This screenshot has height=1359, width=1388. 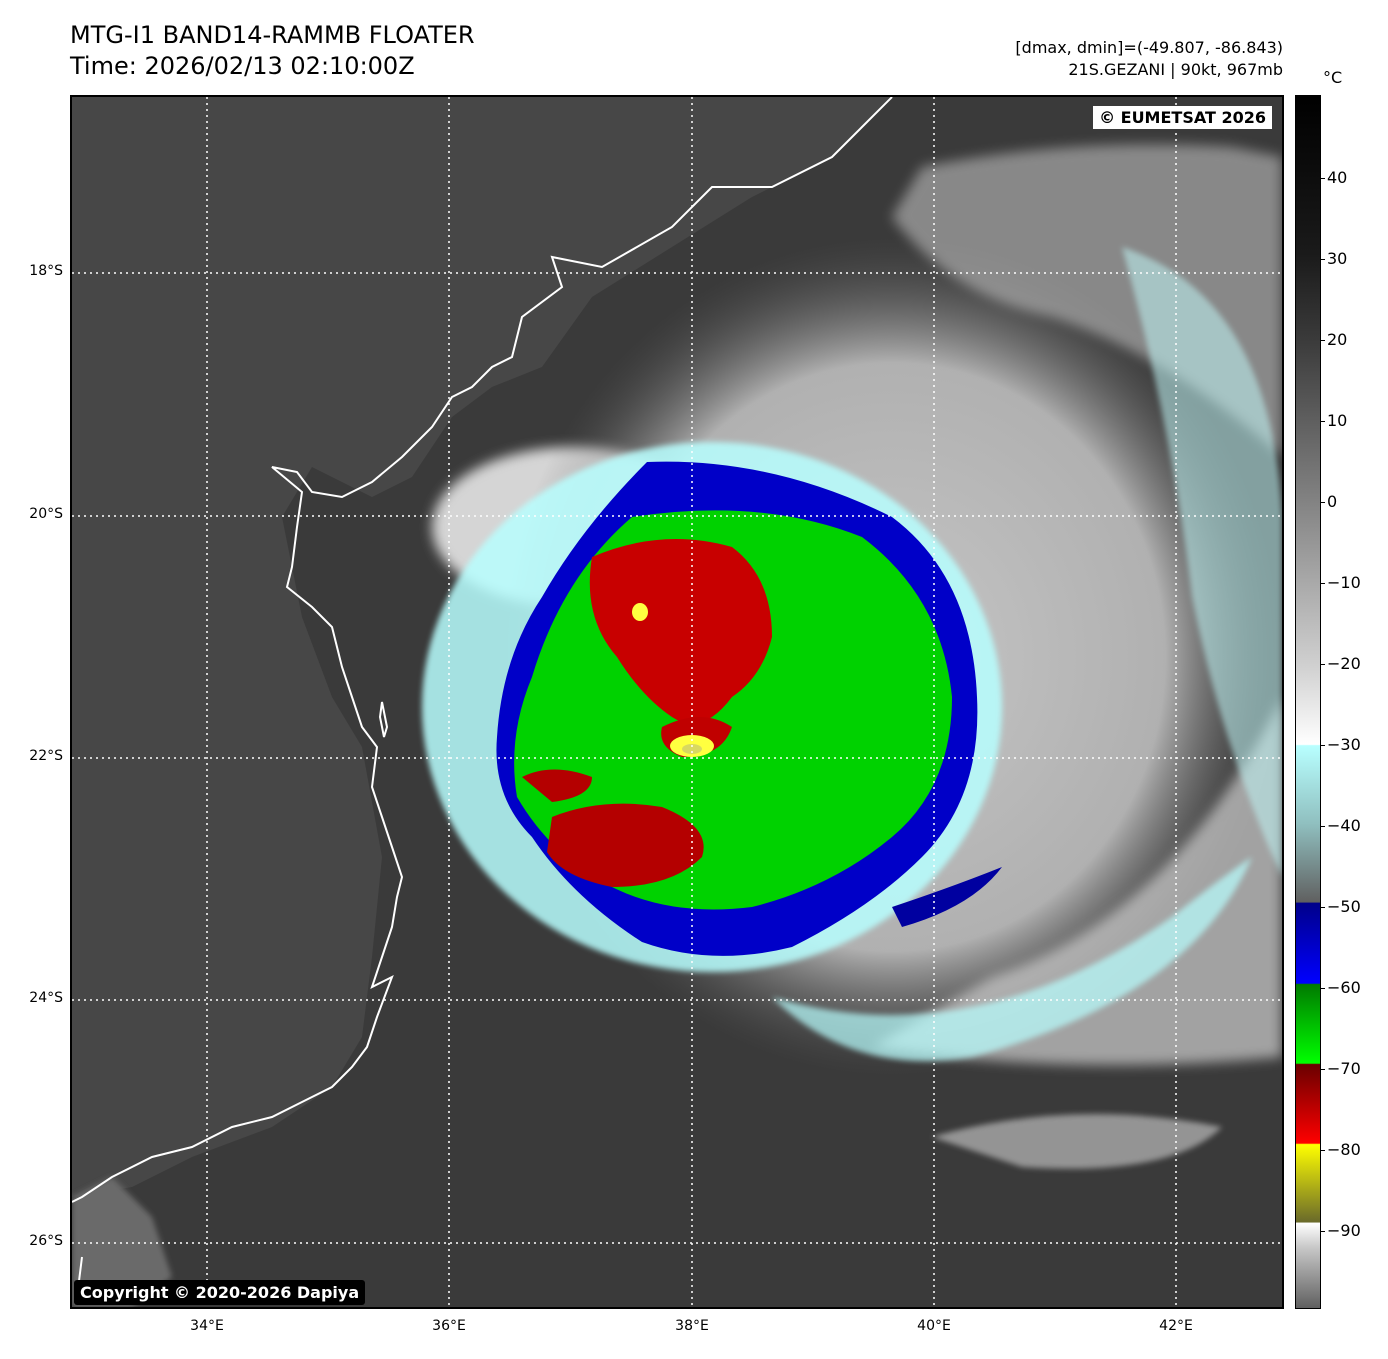 I want to click on lon-label-34e: 34°E, so click(x=207, y=1326).